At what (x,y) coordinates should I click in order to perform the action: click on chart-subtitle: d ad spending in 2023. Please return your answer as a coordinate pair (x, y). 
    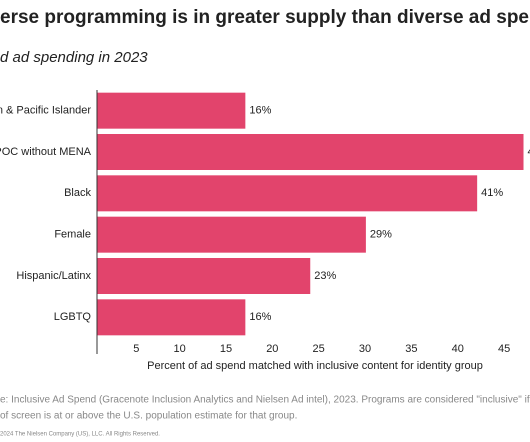
    Looking at the image, I should click on (74, 57).